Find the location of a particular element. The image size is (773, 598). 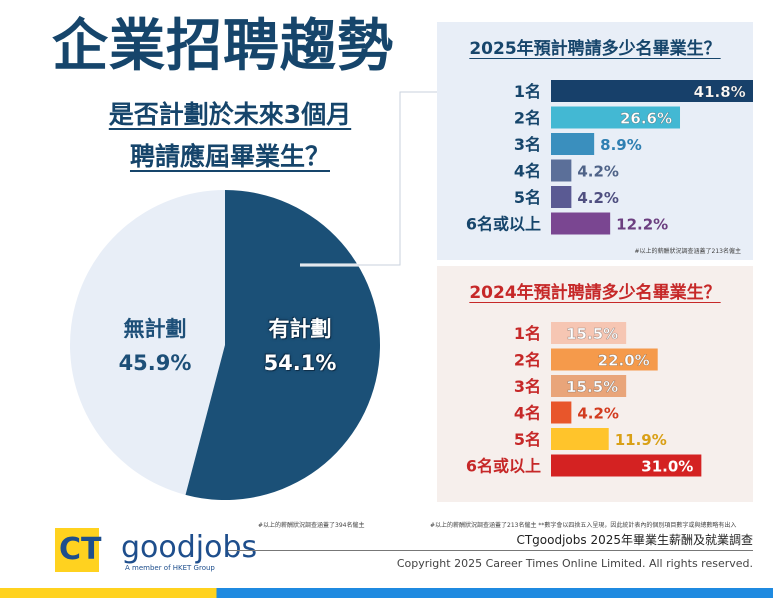

bar-2024-category-label: 2名 is located at coordinates (527, 360).